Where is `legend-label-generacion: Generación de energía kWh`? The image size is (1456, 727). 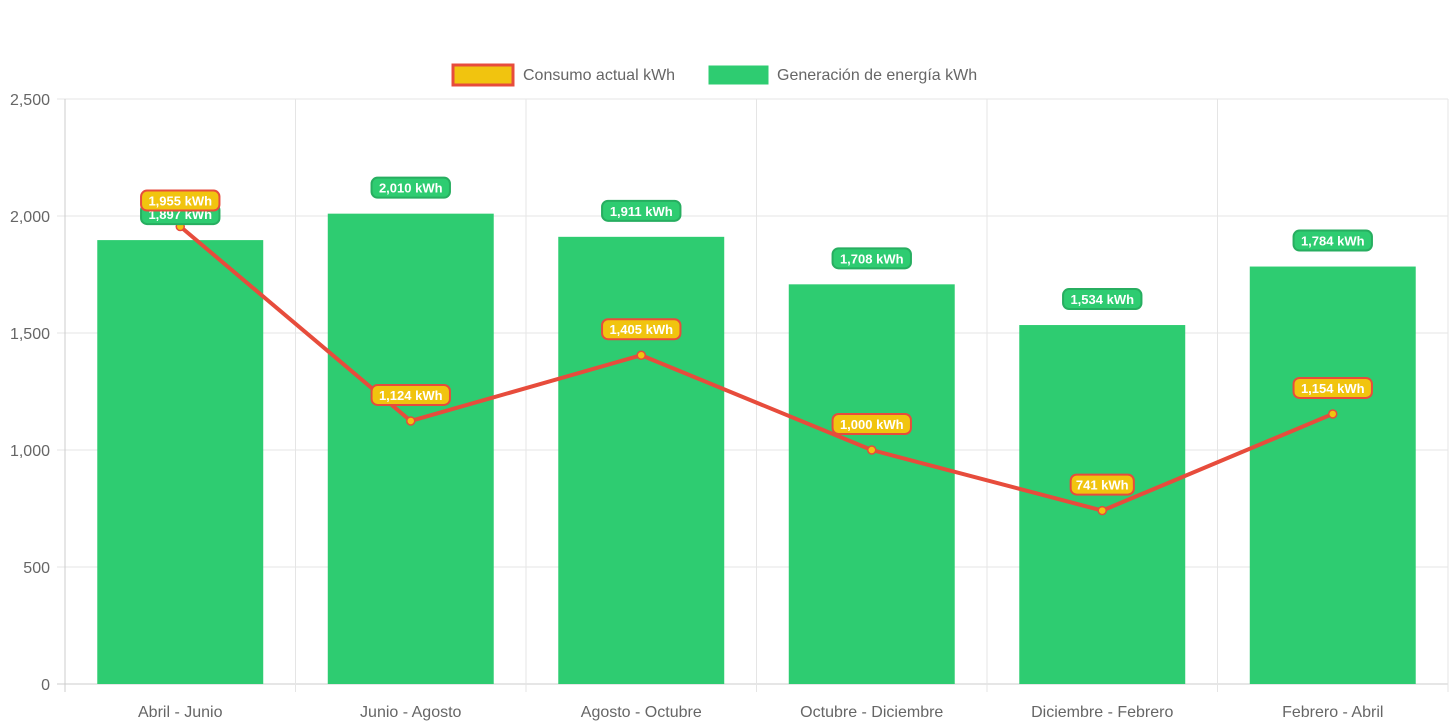
legend-label-generacion: Generación de energía kWh is located at coordinates (877, 75).